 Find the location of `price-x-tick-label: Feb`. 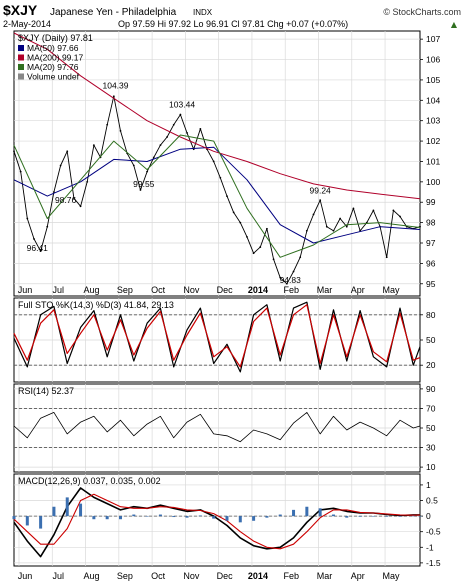

price-x-tick-label: Feb is located at coordinates (291, 290).